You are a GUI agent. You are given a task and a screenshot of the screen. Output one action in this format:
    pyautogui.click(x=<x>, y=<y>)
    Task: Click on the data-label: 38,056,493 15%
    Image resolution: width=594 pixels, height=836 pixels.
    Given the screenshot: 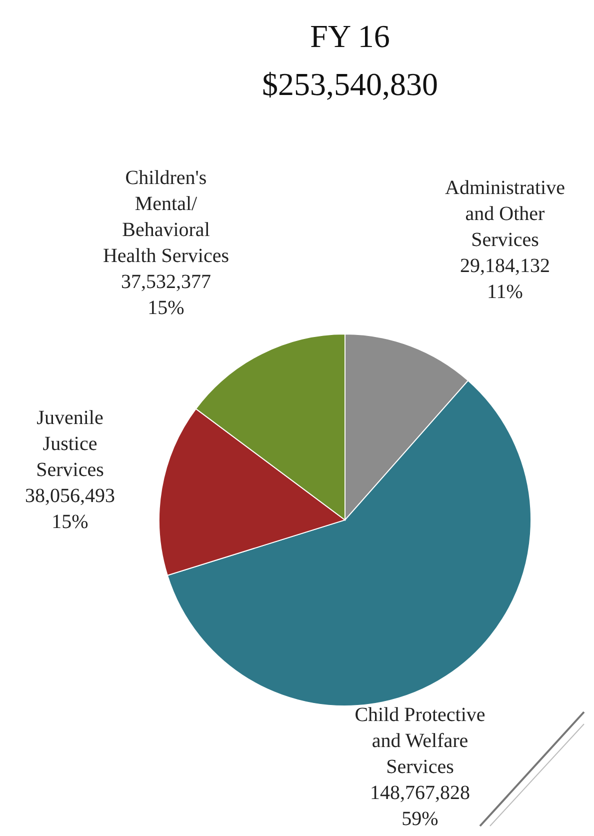 What is the action you would take?
    pyautogui.click(x=70, y=509)
    